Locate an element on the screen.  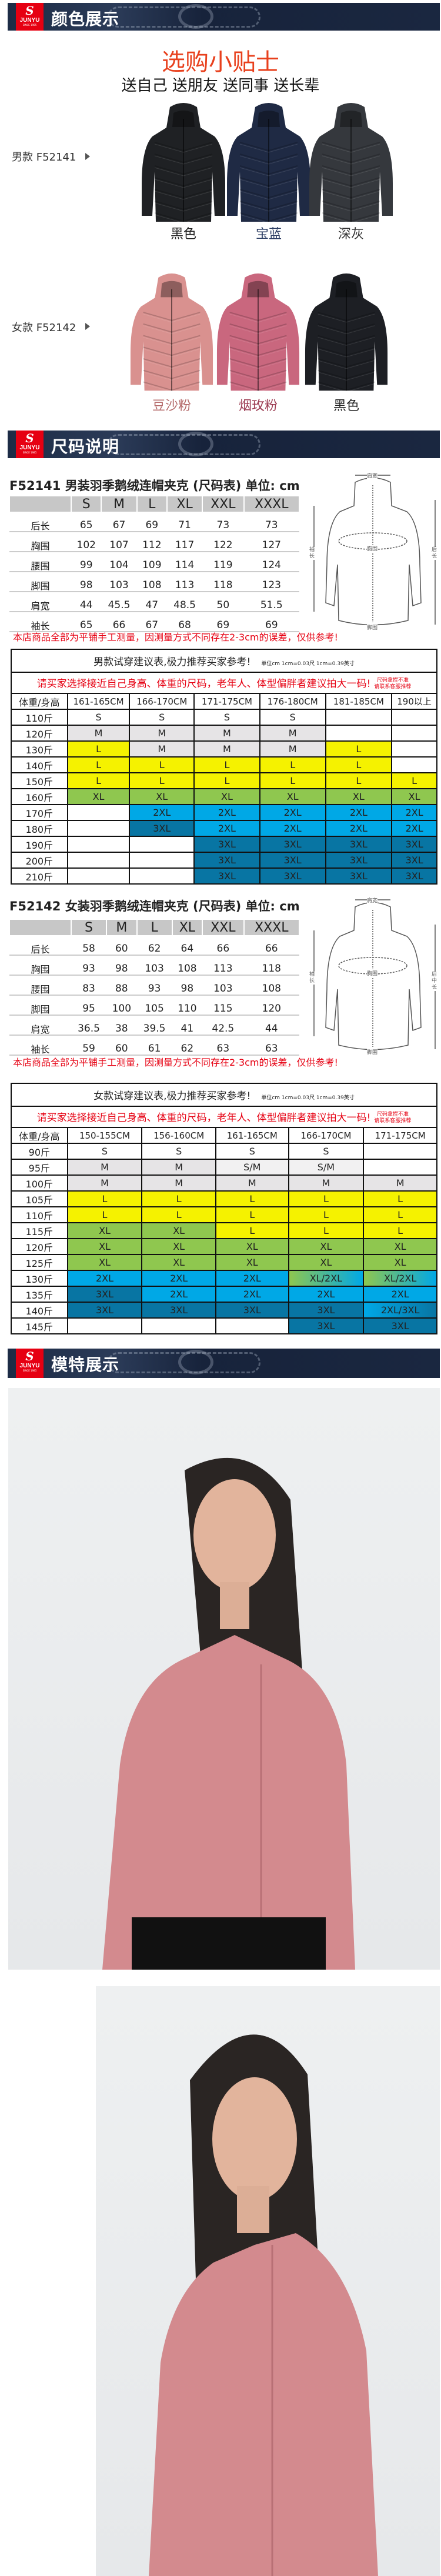
rec-corner: 体重/身高 is located at coordinates (39, 1135).